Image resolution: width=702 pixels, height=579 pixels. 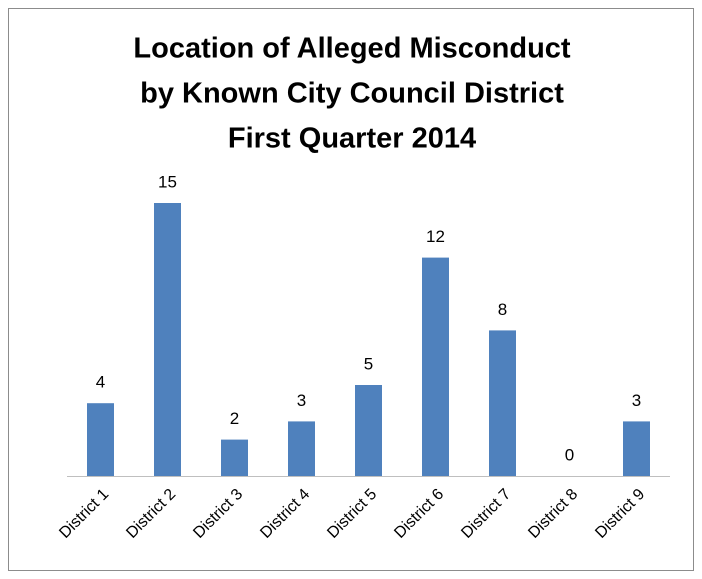 I want to click on value-label: 0, so click(x=569, y=454).